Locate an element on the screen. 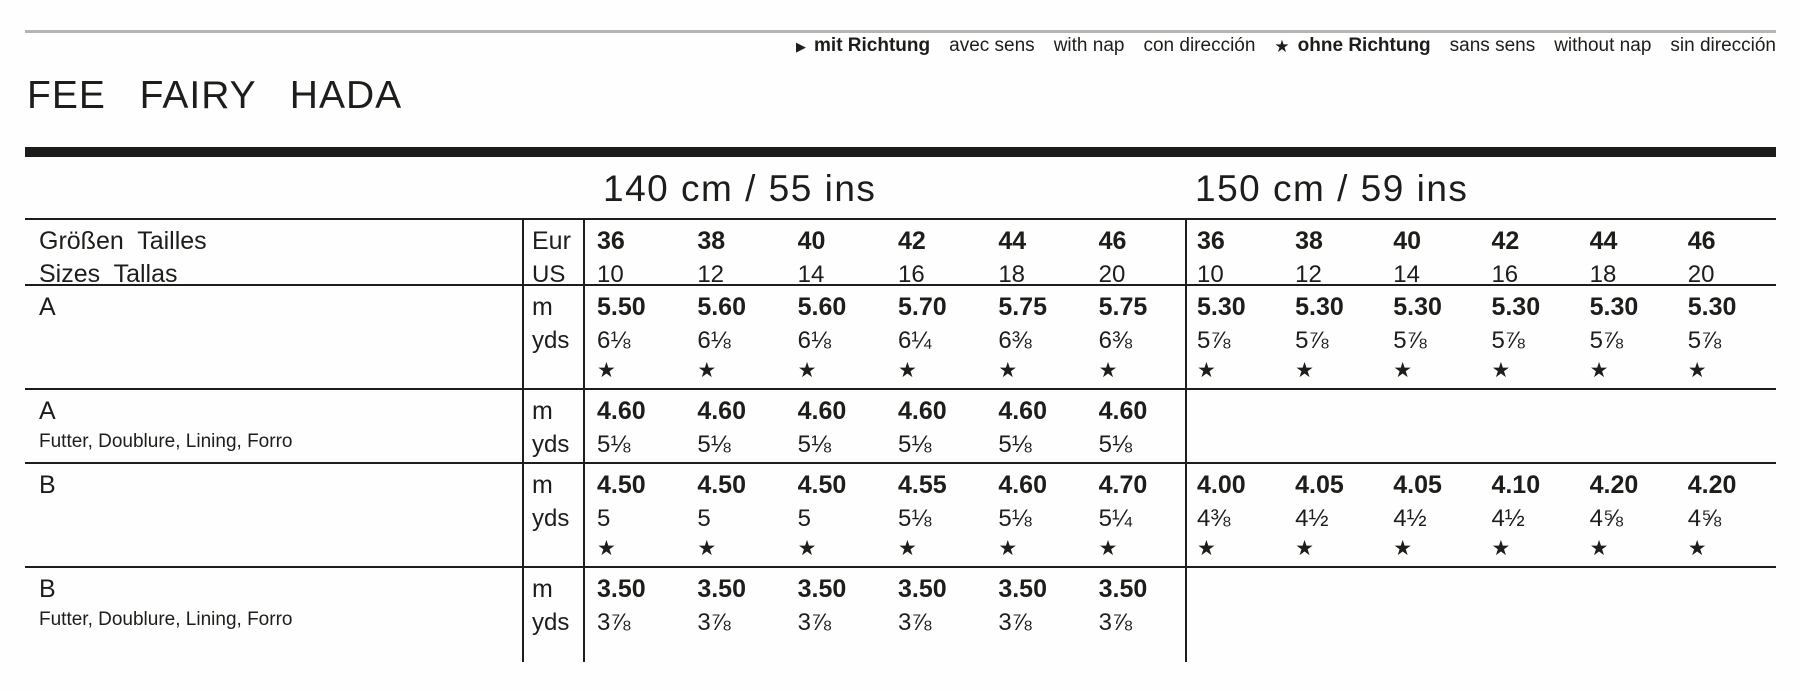 This screenshot has height=691, width=1800. sizes-label-line2: Sizes Tallas is located at coordinates (108, 272).